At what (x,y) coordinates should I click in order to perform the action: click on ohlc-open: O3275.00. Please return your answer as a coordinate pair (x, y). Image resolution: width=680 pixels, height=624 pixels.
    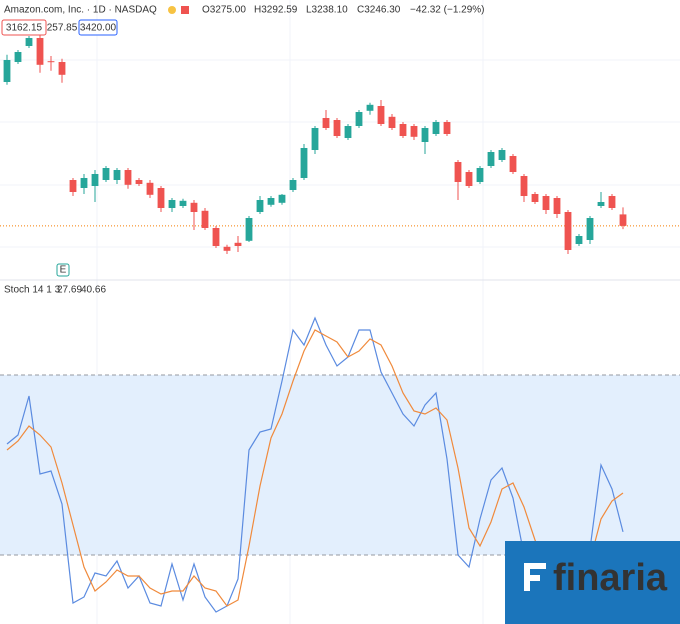
    Looking at the image, I should click on (224, 10).